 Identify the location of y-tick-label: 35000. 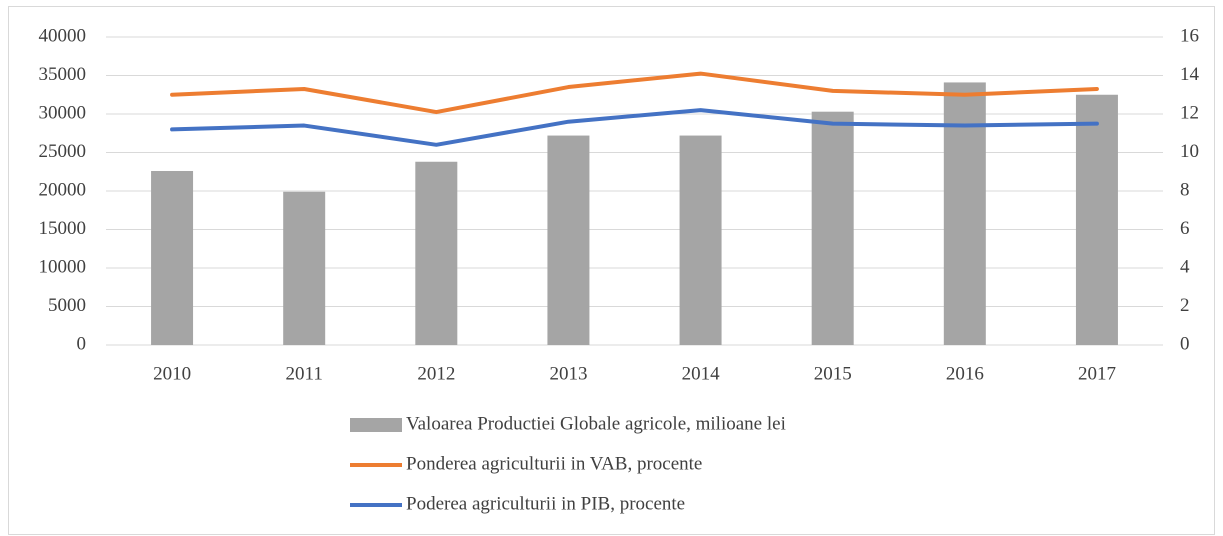
(63, 74).